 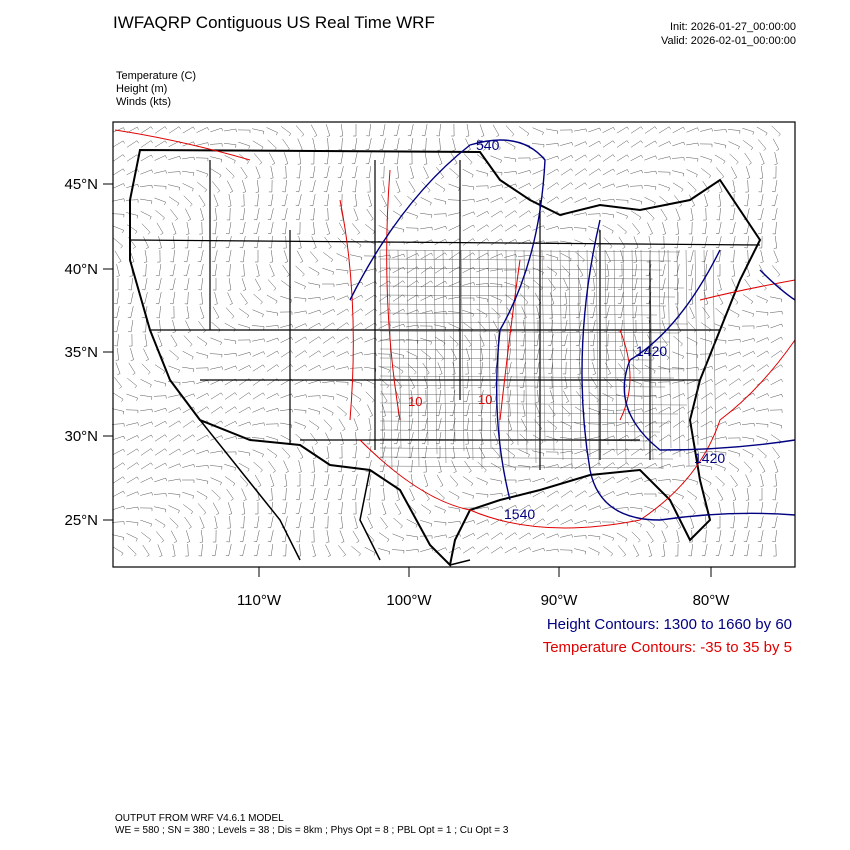 I want to click on height-label: 540, so click(x=488, y=145).